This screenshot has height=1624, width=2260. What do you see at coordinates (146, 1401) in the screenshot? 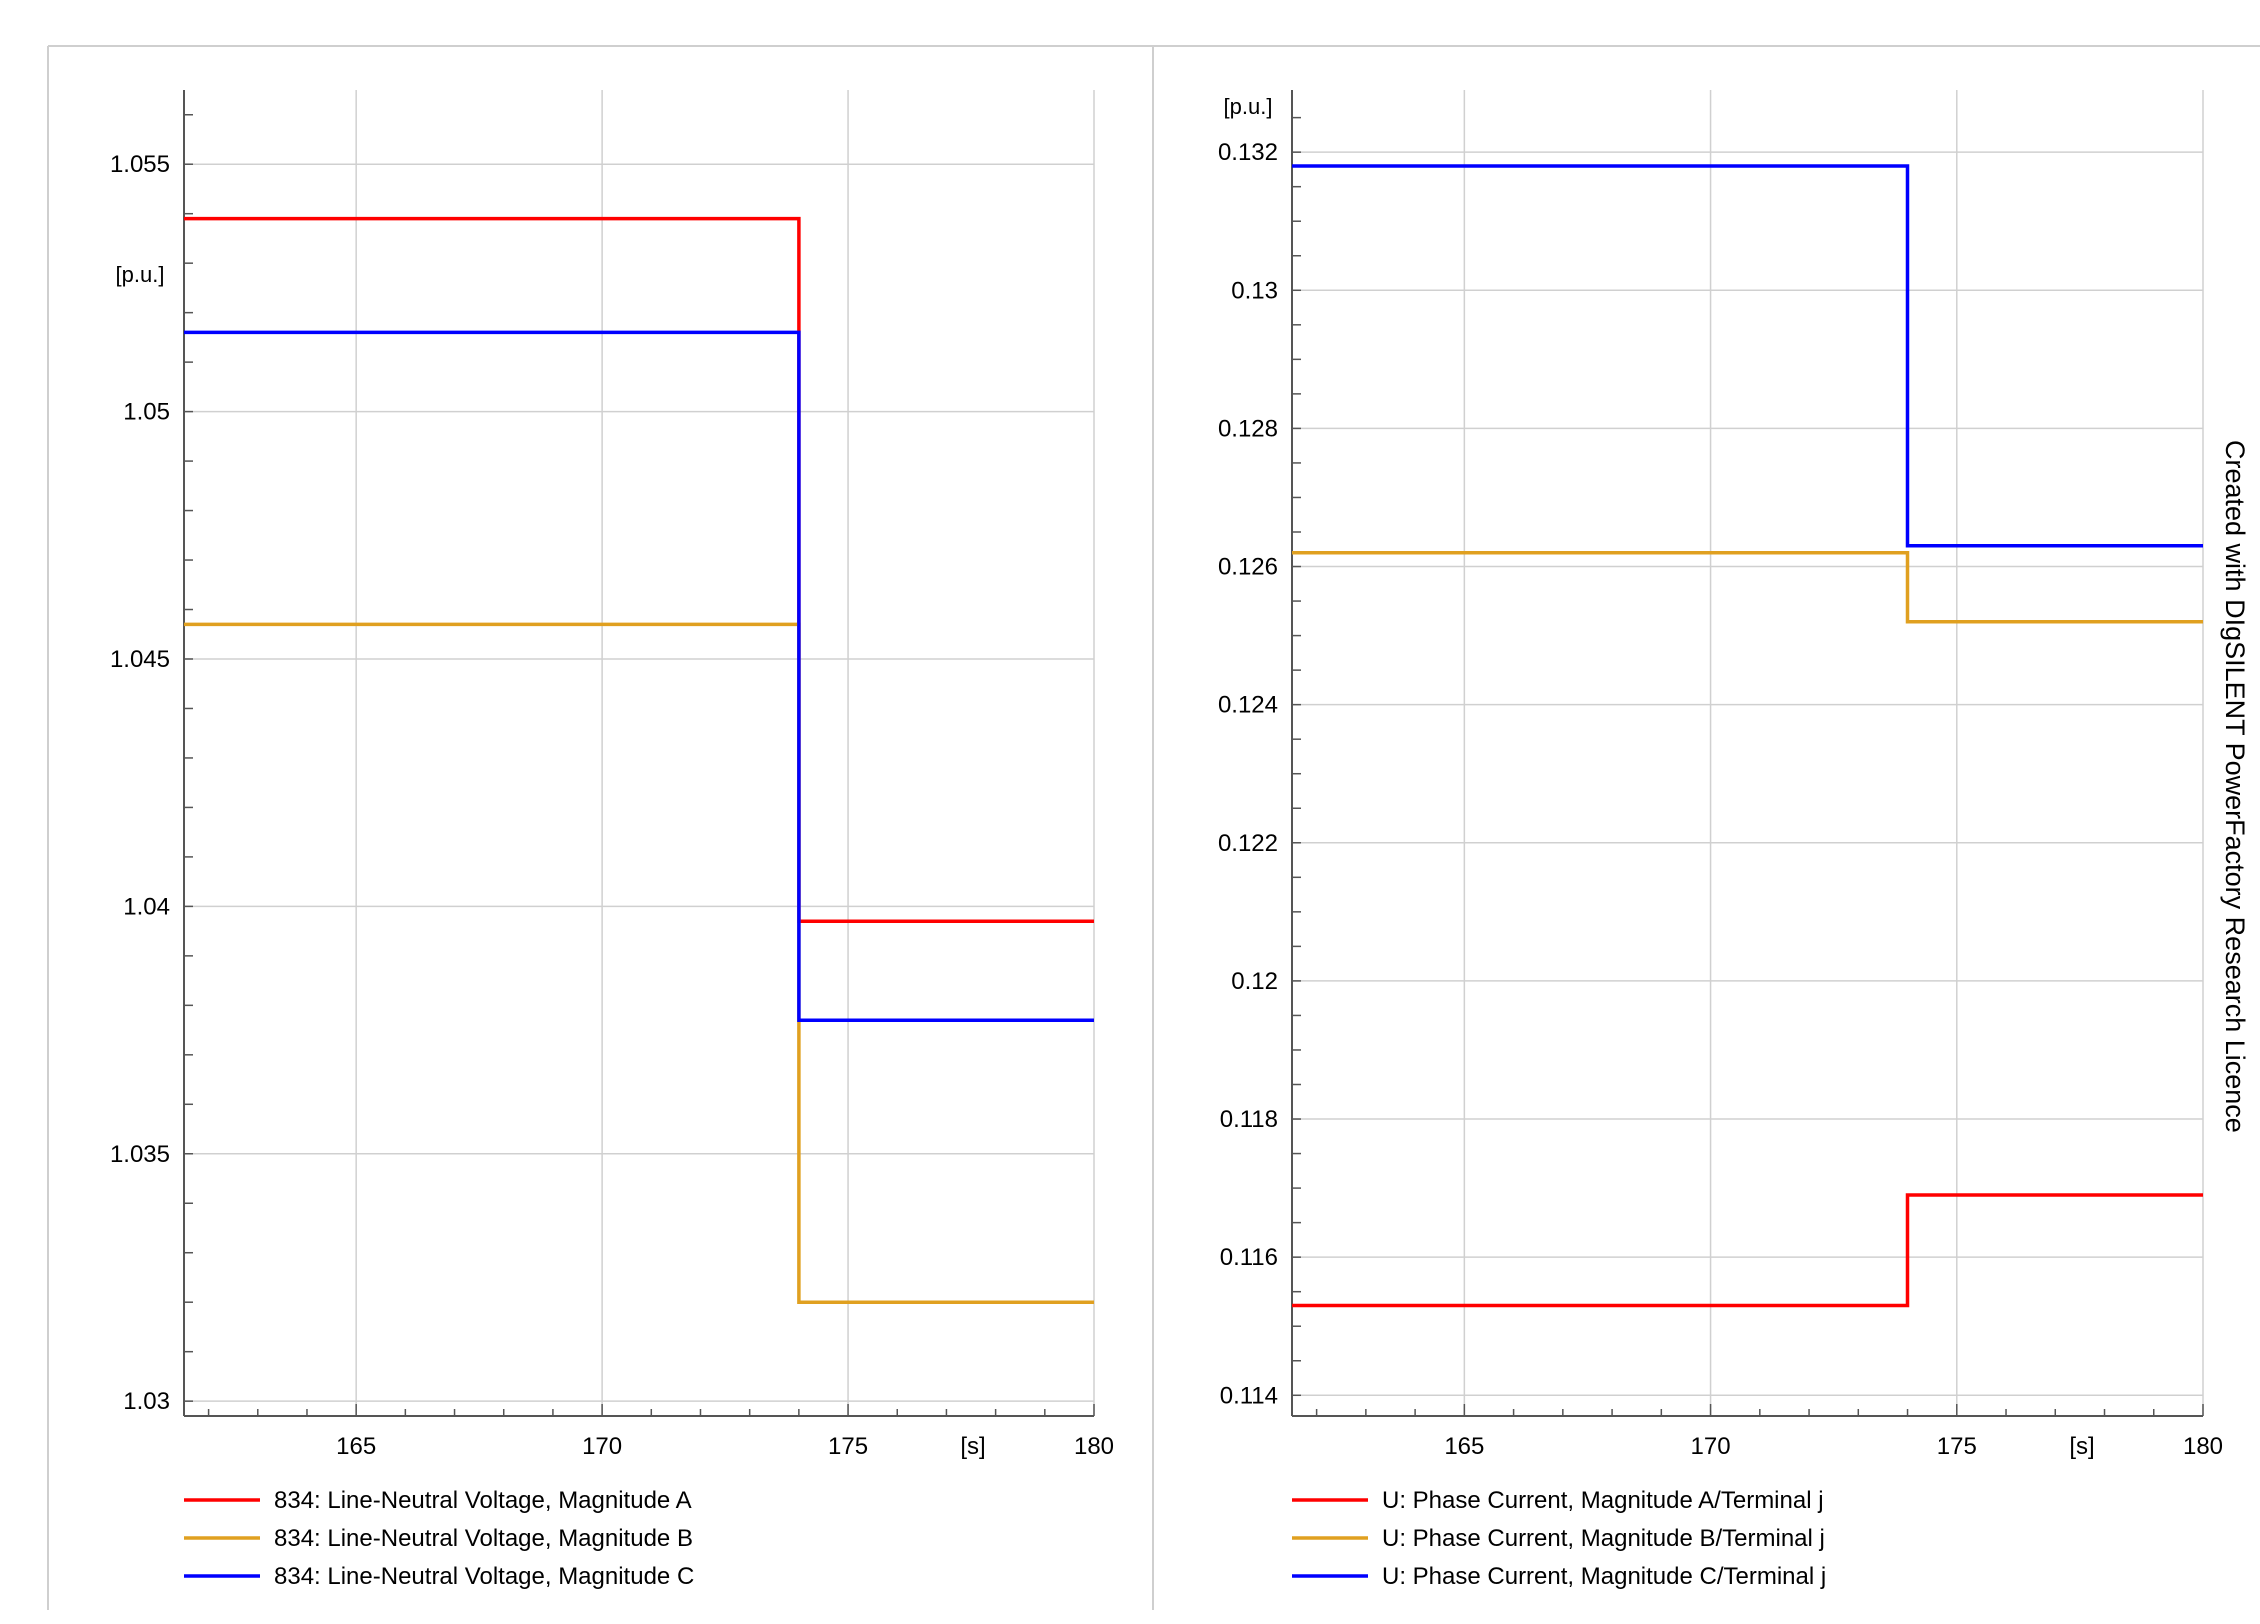
I see `y-tick-label: 1.03` at bounding box center [146, 1401].